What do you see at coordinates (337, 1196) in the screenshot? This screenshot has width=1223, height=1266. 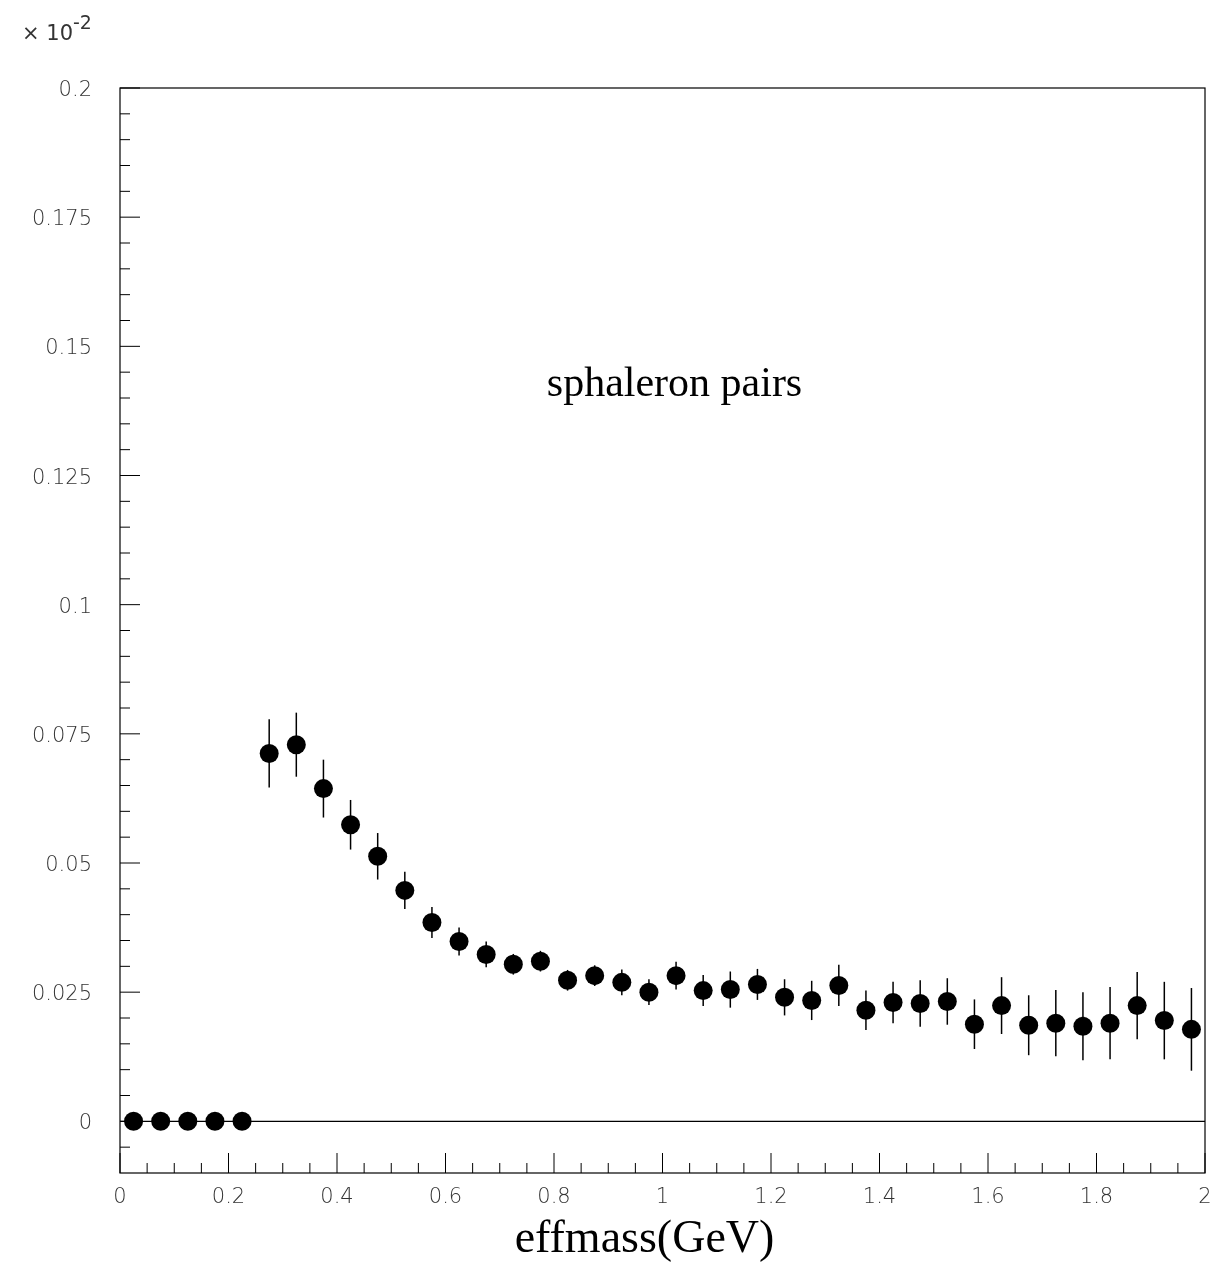 I see `x-tick-label: 0.4` at bounding box center [337, 1196].